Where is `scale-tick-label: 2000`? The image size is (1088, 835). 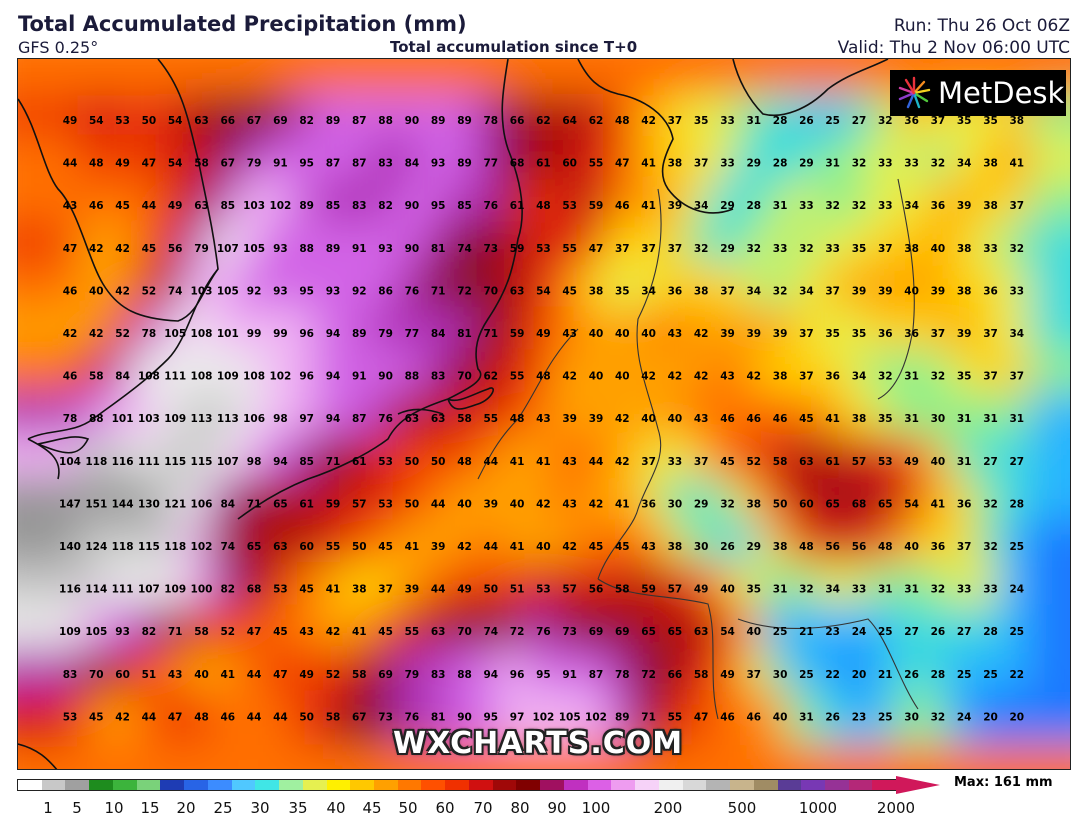 scale-tick-label: 2000 is located at coordinates (896, 808).